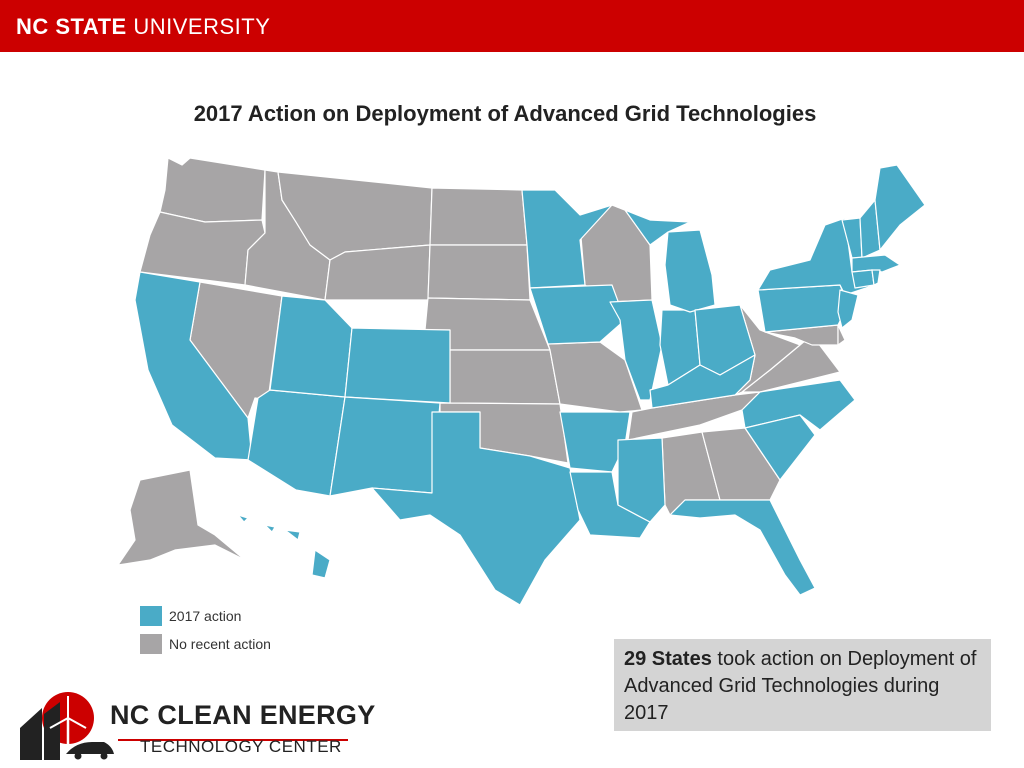 This screenshot has height=768, width=1024. Describe the element at coordinates (741, 464) in the screenshot. I see `state-ga` at that location.